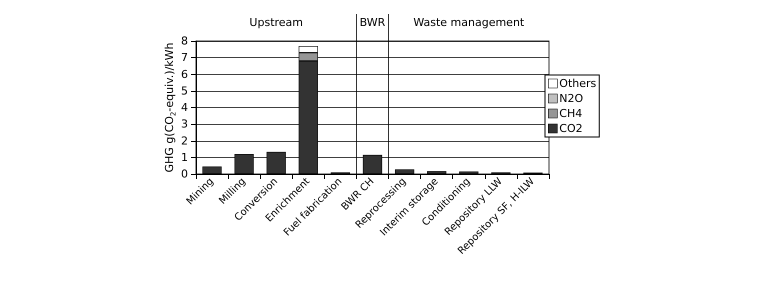 The height and width of the screenshot is (284, 760). What do you see at coordinates (469, 22) in the screenshot?
I see `text: Waste management` at bounding box center [469, 22].